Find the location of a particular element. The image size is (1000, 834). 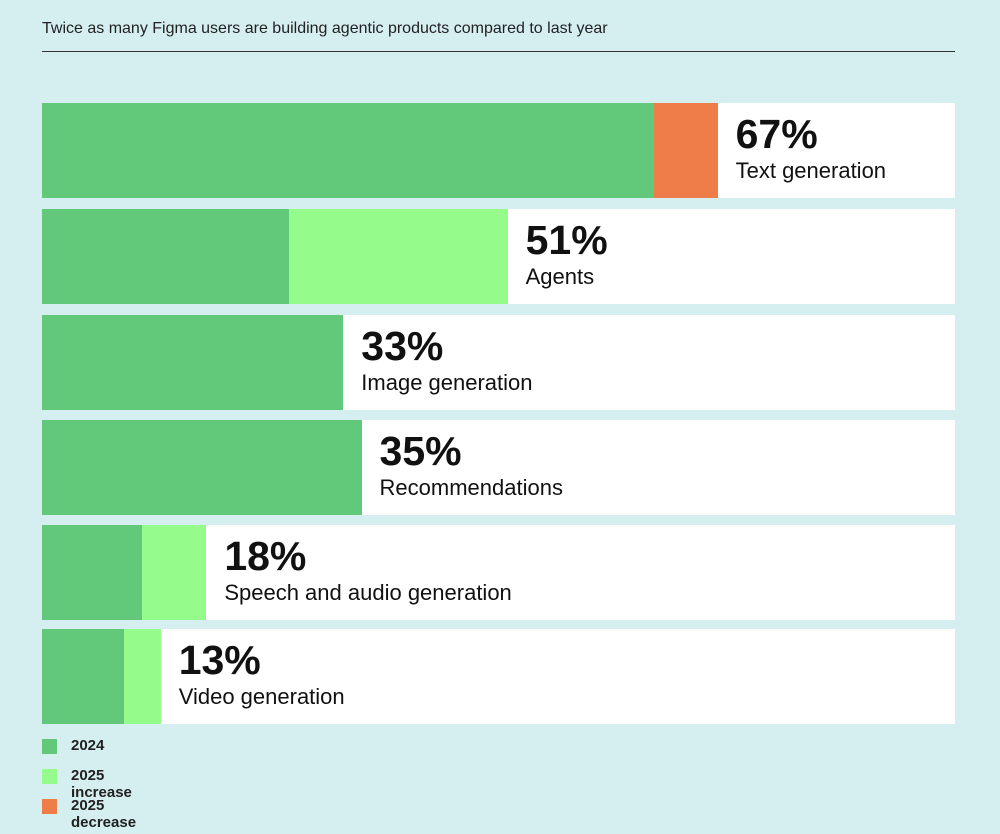

value-label: 33% is located at coordinates (402, 346).